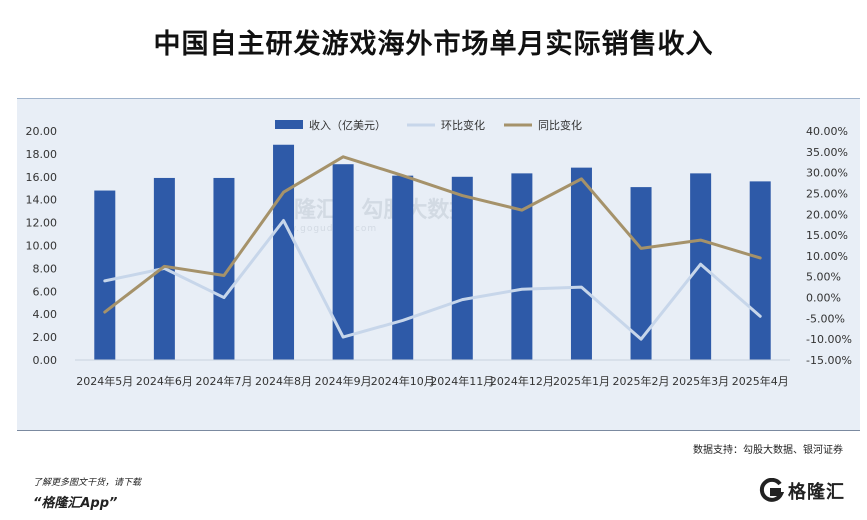  Describe the element at coordinates (42, 177) in the screenshot. I see `left-tick-label: 16.00` at that location.